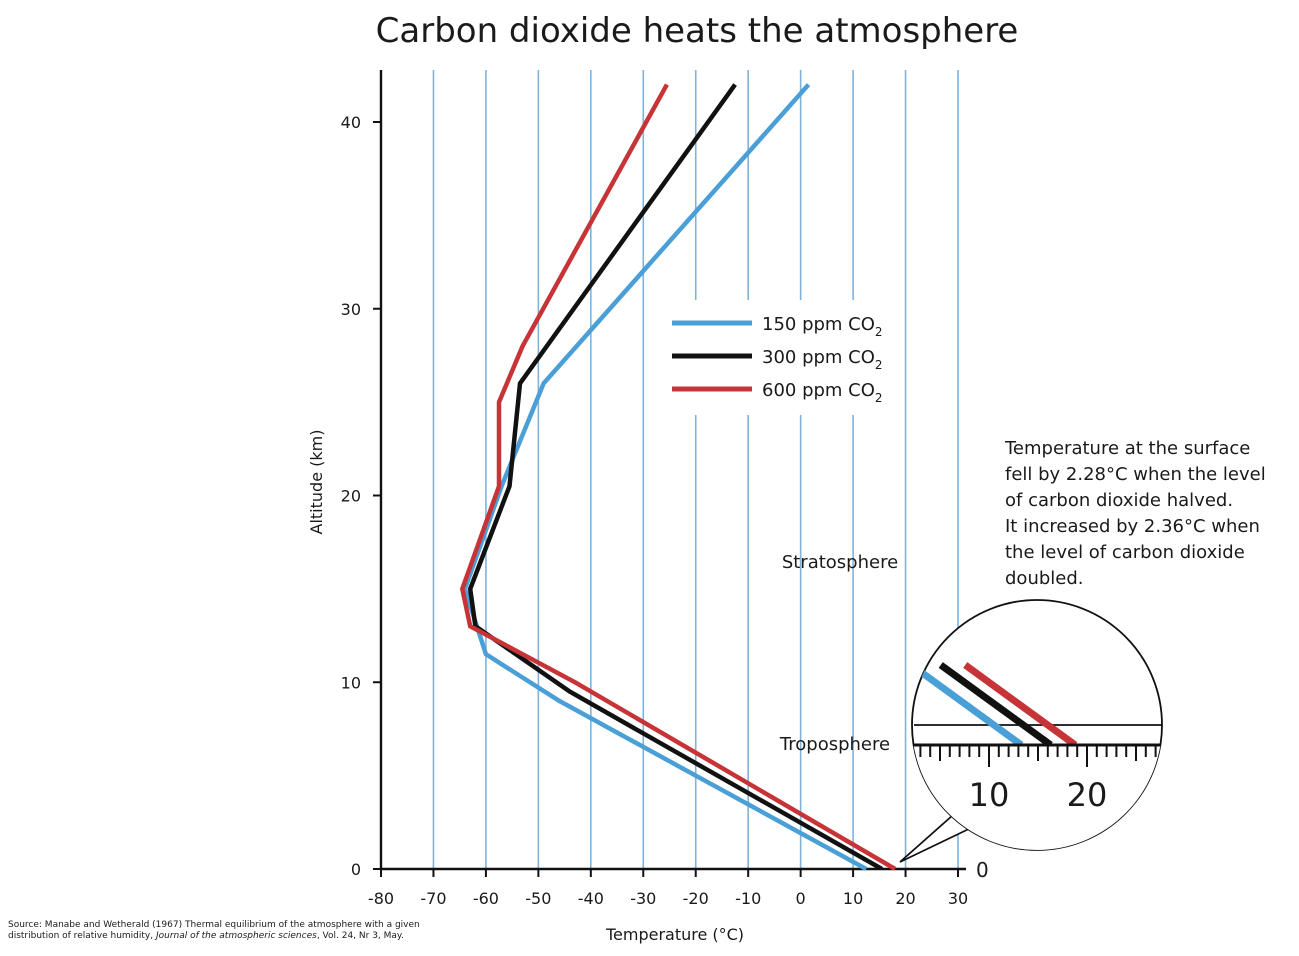 The image size is (1299, 956). I want to click on annotation-line-1: fell by 2.28°C when the level, so click(1135, 474).